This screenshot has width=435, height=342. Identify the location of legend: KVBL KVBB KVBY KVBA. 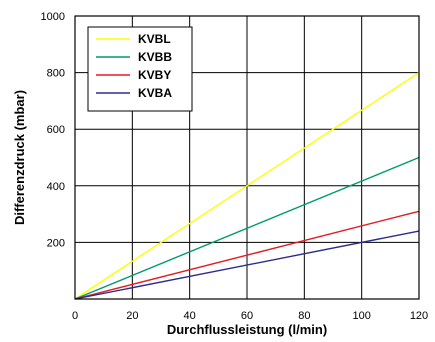
(140, 69).